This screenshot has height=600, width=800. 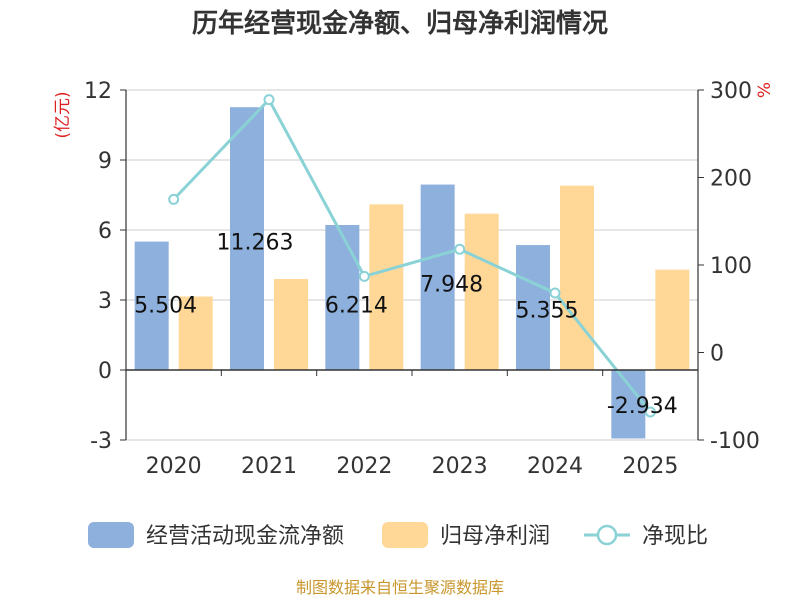 What do you see at coordinates (731, 179) in the screenshot?
I see `right-tick-label: 200` at bounding box center [731, 179].